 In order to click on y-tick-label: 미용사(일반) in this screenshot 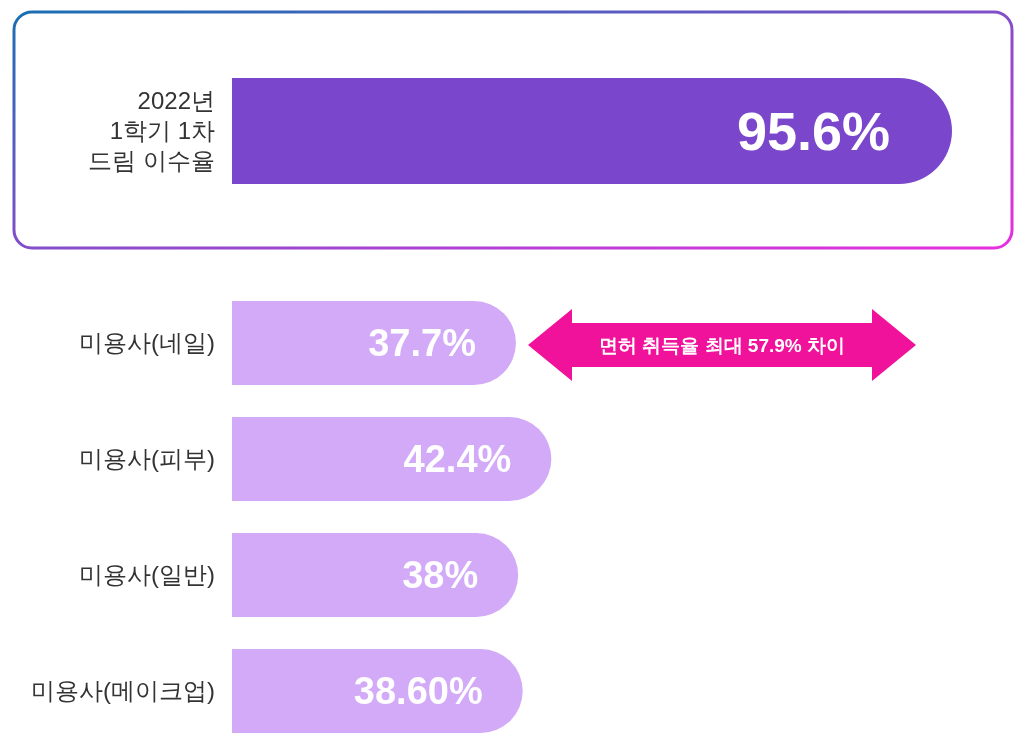, I will do `click(147, 574)`.